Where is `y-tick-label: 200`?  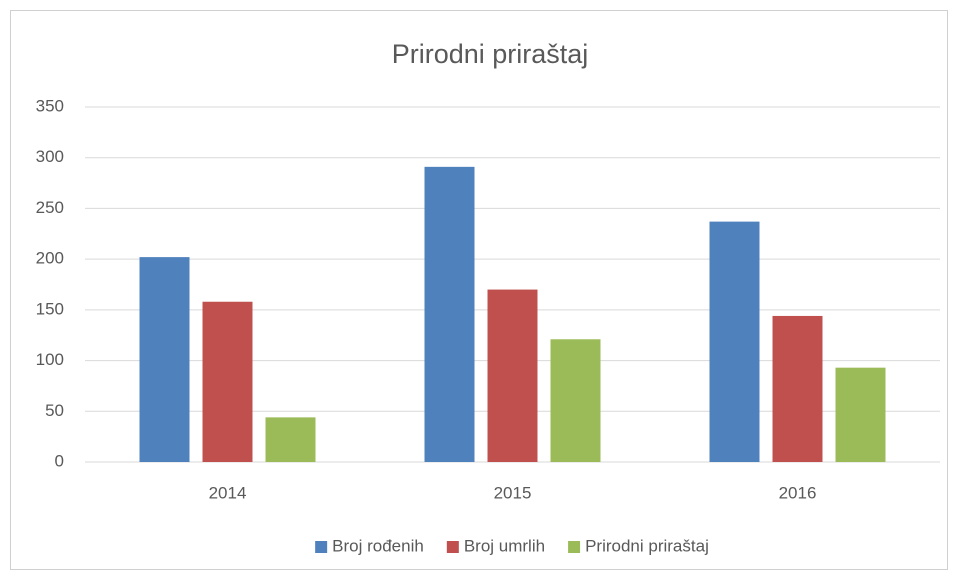 y-tick-label: 200 is located at coordinates (50, 258).